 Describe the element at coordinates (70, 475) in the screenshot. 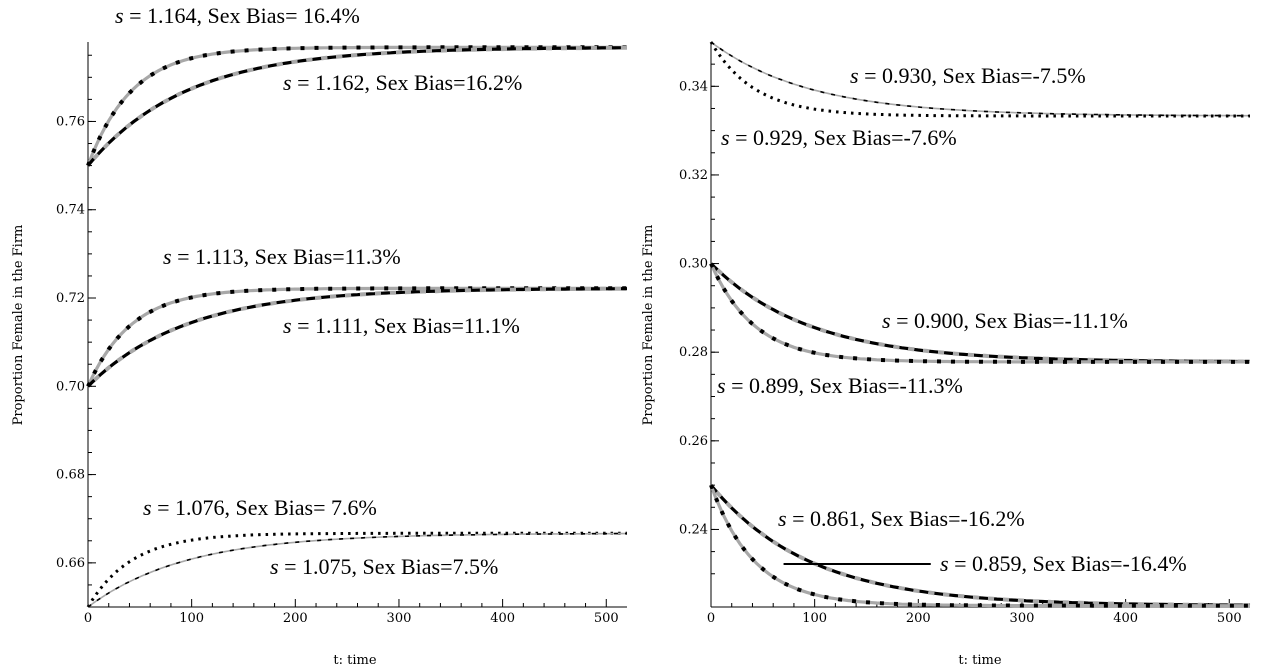

I see `y-tick-label: 0.68` at that location.